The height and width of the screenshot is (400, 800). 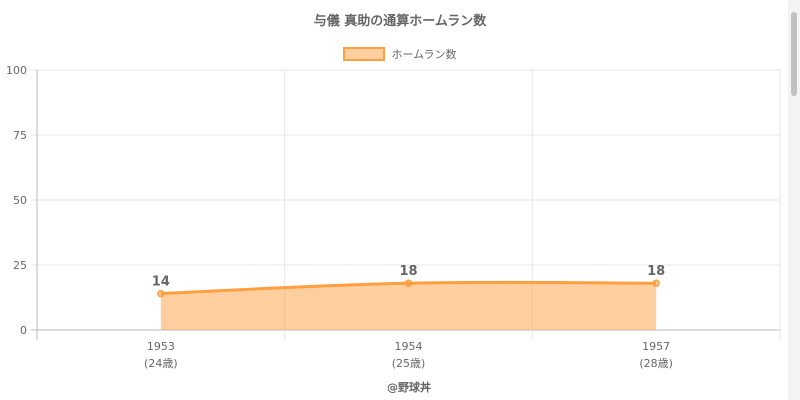 I want to click on legend: ホームラン数, so click(x=400, y=54).